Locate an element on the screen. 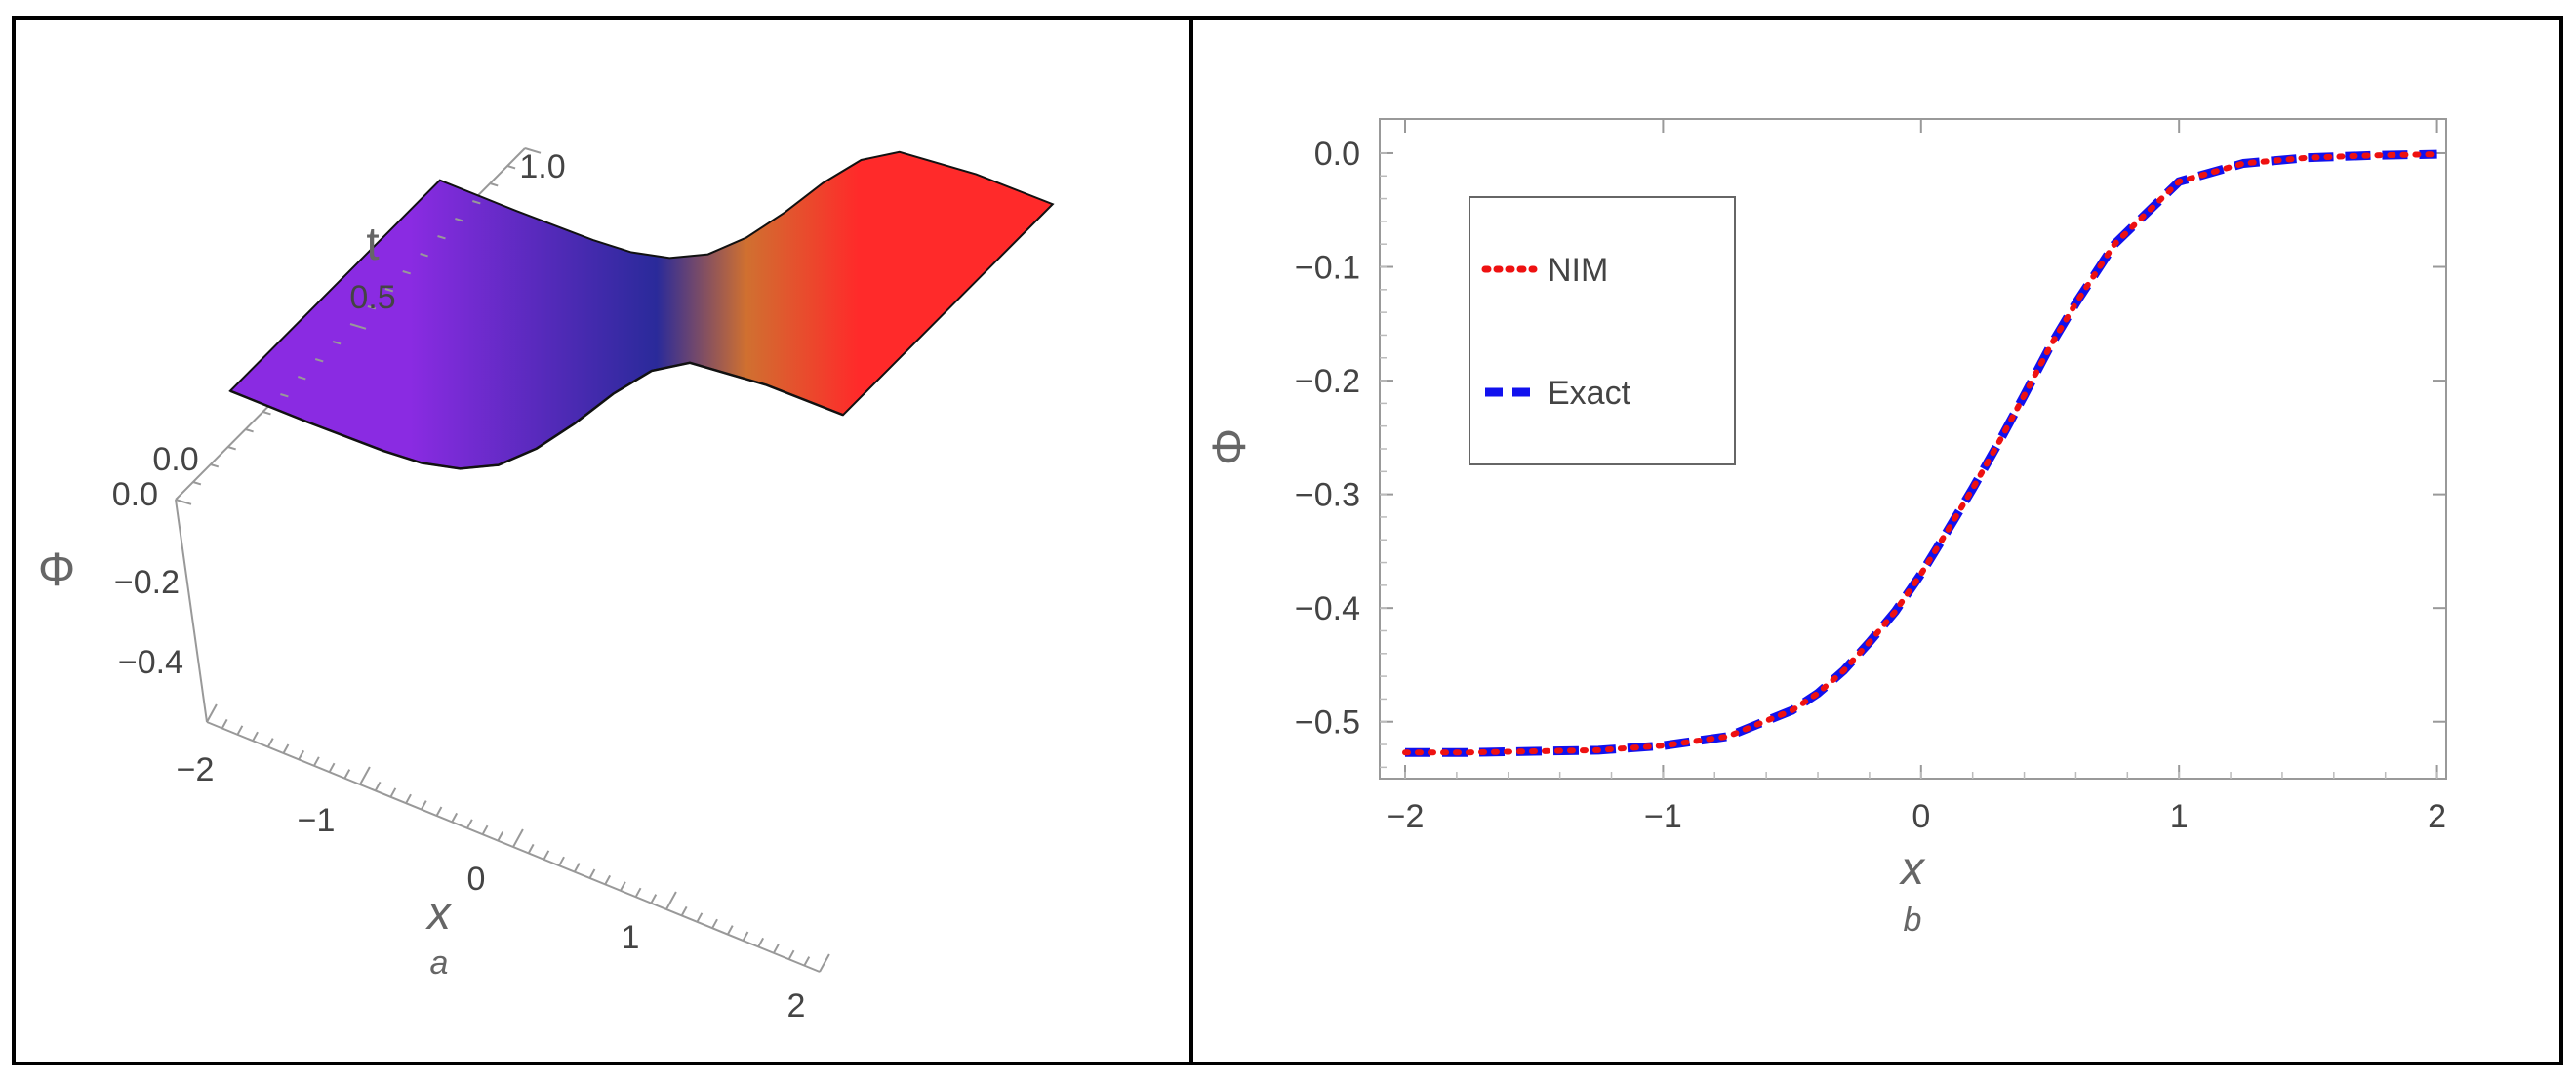 This screenshot has height=1085, width=2576. t-tick-label: 1.0 is located at coordinates (542, 167).